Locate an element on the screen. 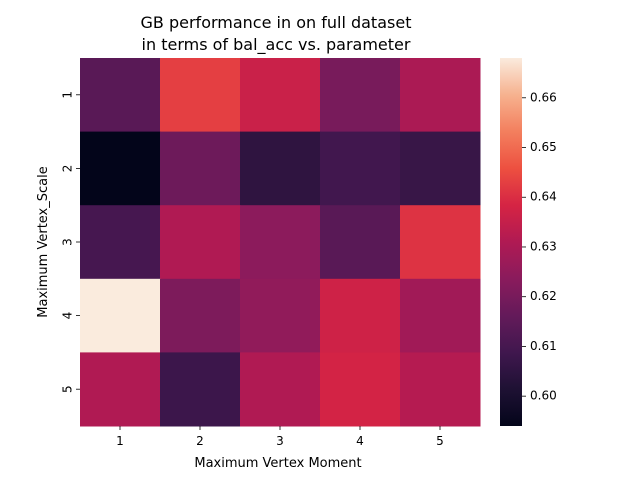 Image resolution: width=640 pixels, height=480 pixels. x-tick-label: 3 is located at coordinates (280, 441).